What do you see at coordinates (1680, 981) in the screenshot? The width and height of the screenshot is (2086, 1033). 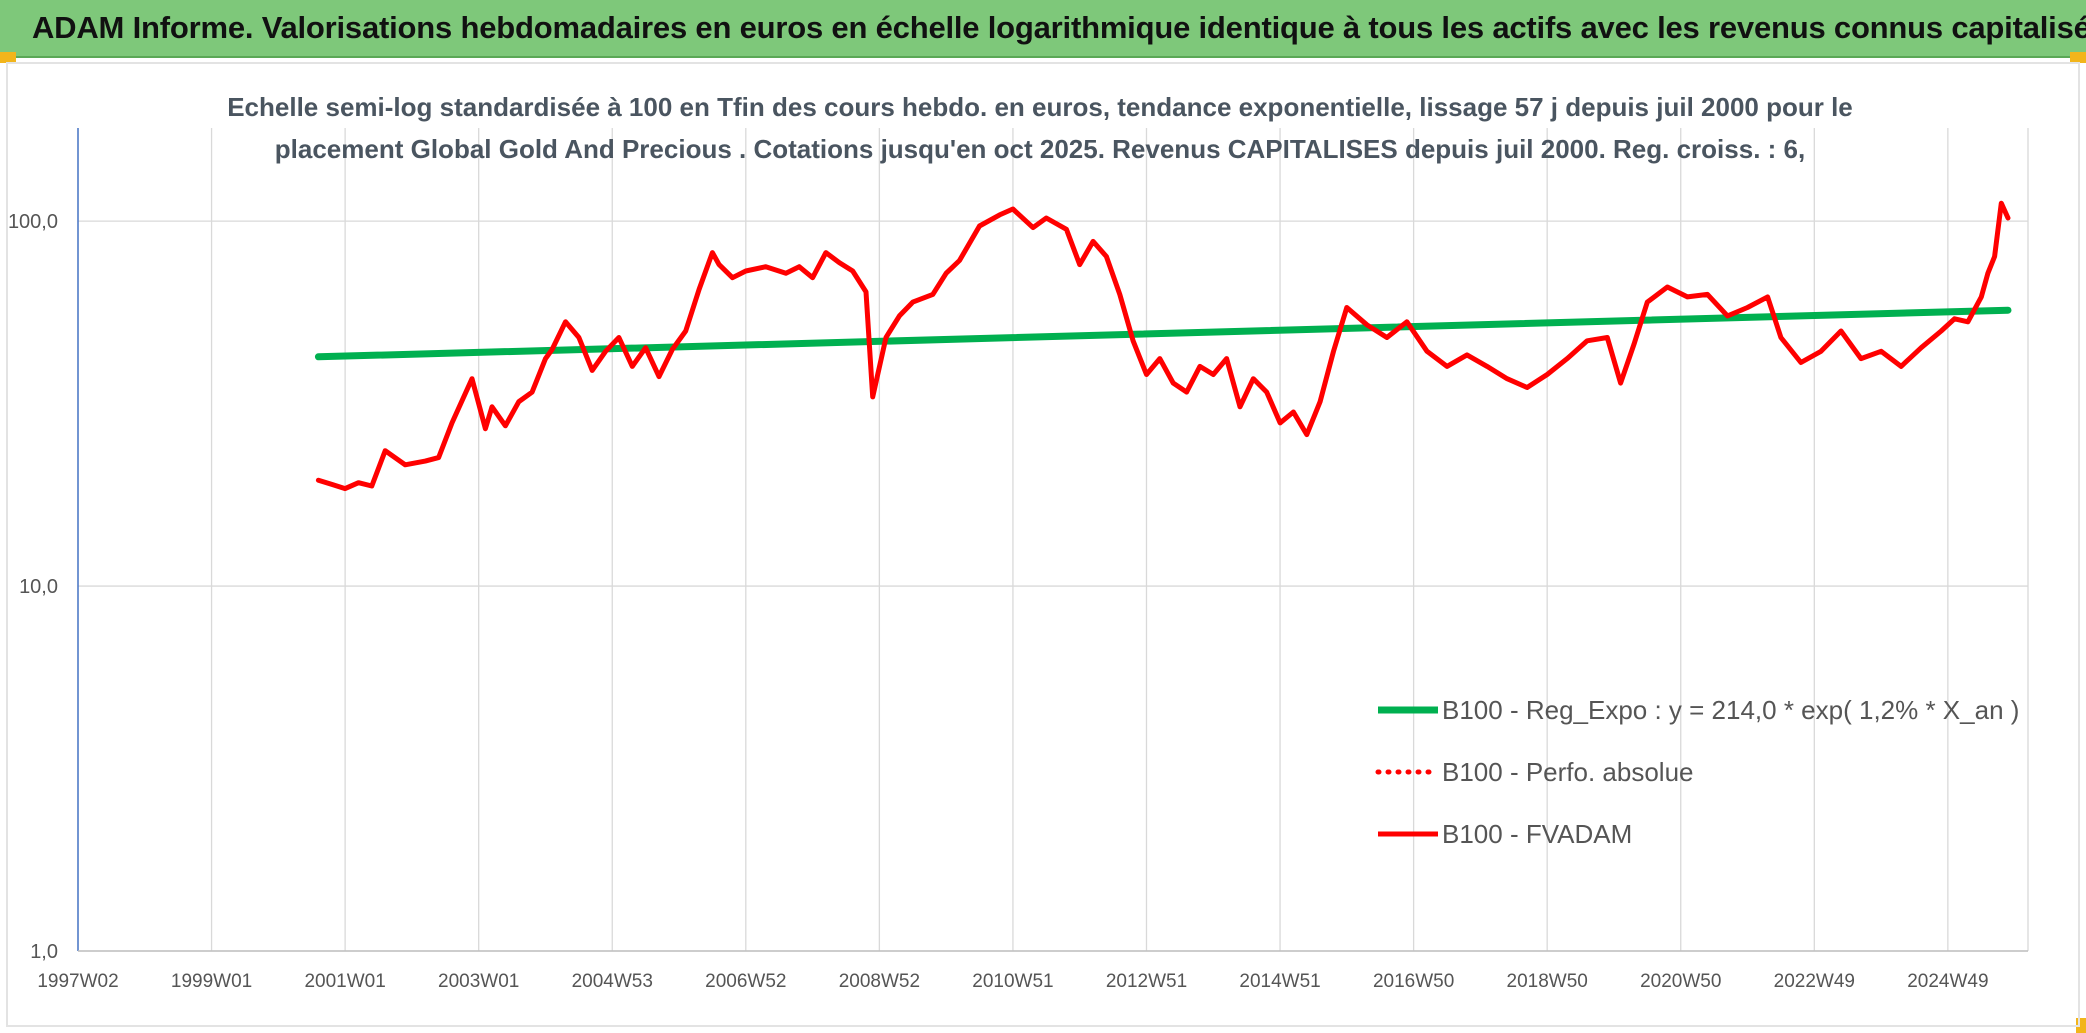 I see `x-tick-label: 2020W50` at bounding box center [1680, 981].